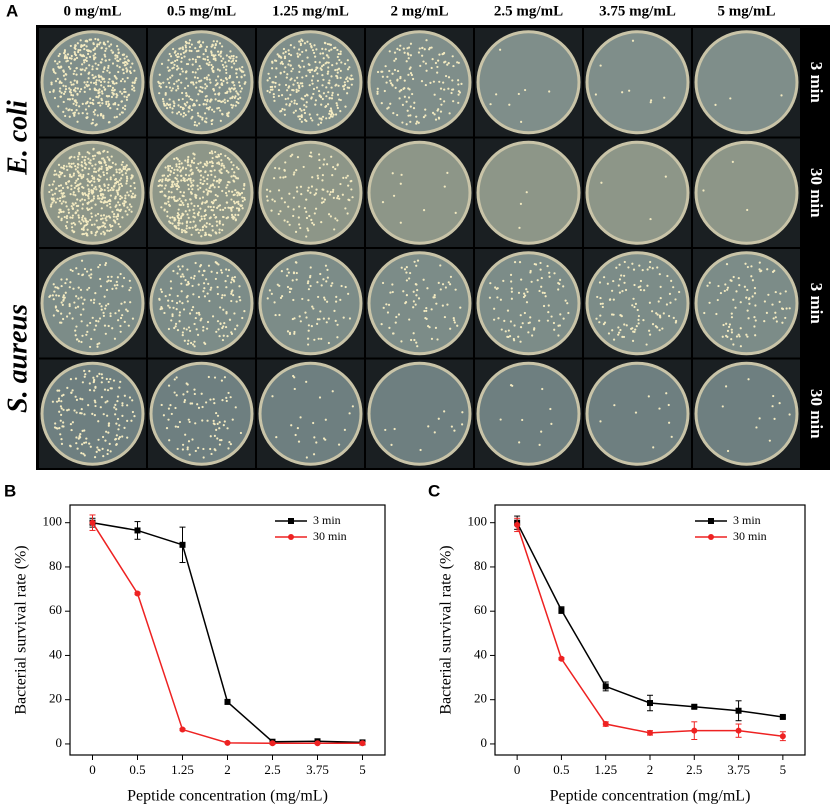 Image resolution: width=830 pixels, height=810 pixels. I want to click on colonies, so click(201, 417).